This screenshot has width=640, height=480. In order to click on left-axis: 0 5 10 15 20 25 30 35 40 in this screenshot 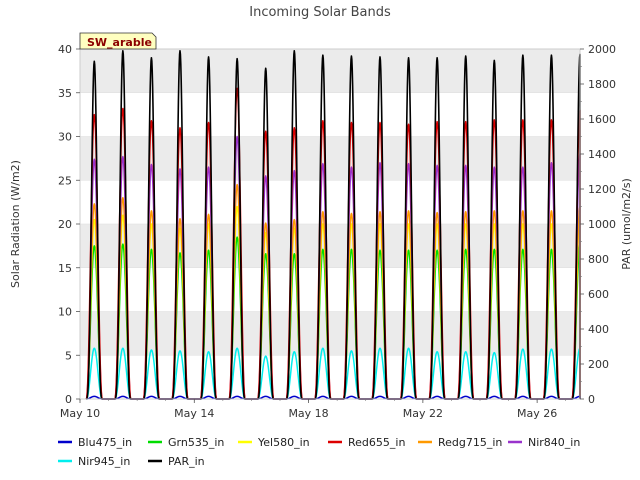, I will do `click(69, 224)`.